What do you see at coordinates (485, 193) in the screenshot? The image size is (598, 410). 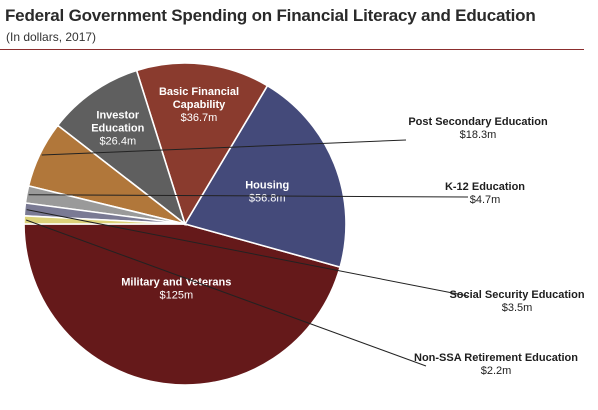 I see `label-k-12-education: K-12 Education $4.7m` at bounding box center [485, 193].